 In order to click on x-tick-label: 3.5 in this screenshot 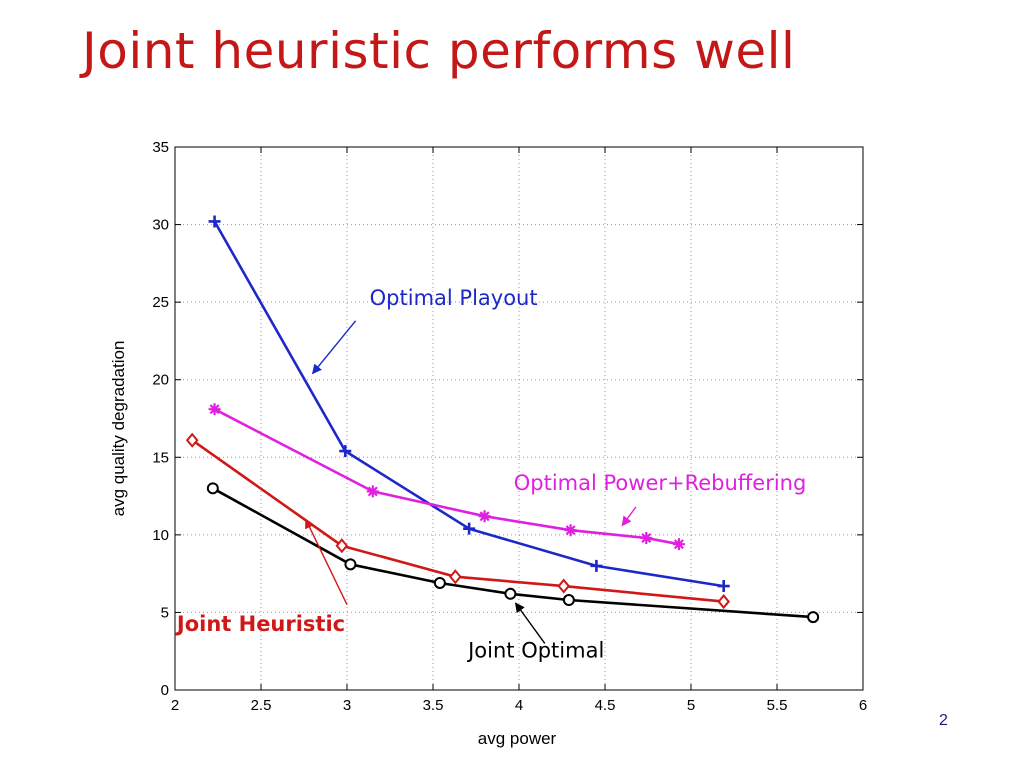, I will do `click(433, 705)`.